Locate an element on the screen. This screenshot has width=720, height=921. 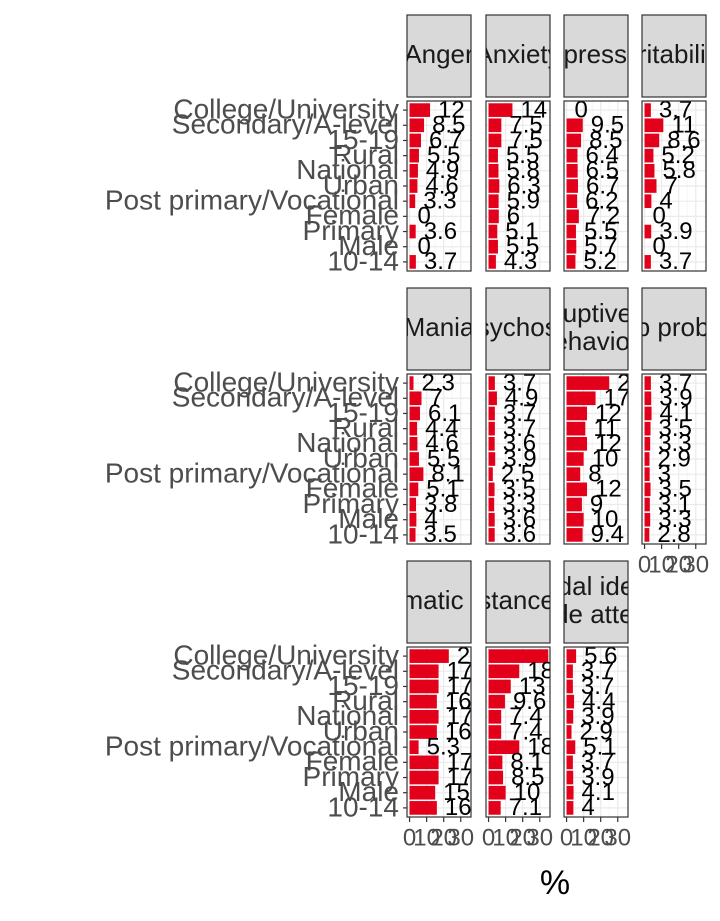
value-label: 7 is located at coordinates (671, 185).